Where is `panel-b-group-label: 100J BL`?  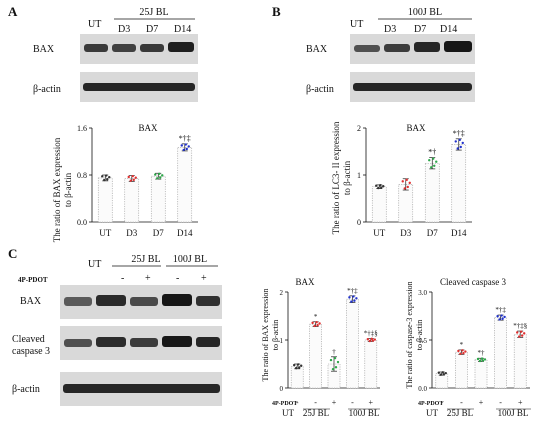
panel-b-group-label: 100J BL is located at coordinates (425, 12).